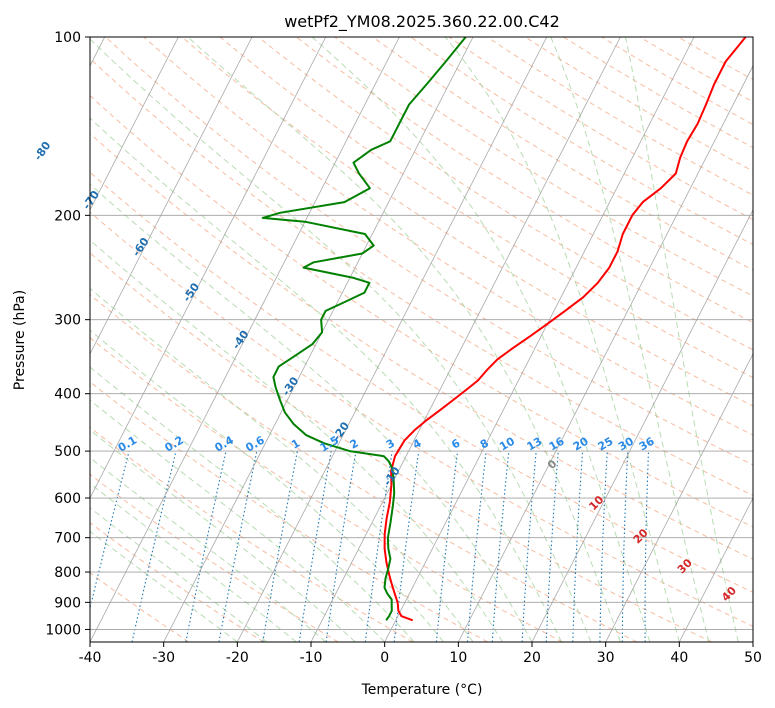 This screenshot has height=708, width=775. I want to click on moist-adiabat-label: 20, so click(641, 536).